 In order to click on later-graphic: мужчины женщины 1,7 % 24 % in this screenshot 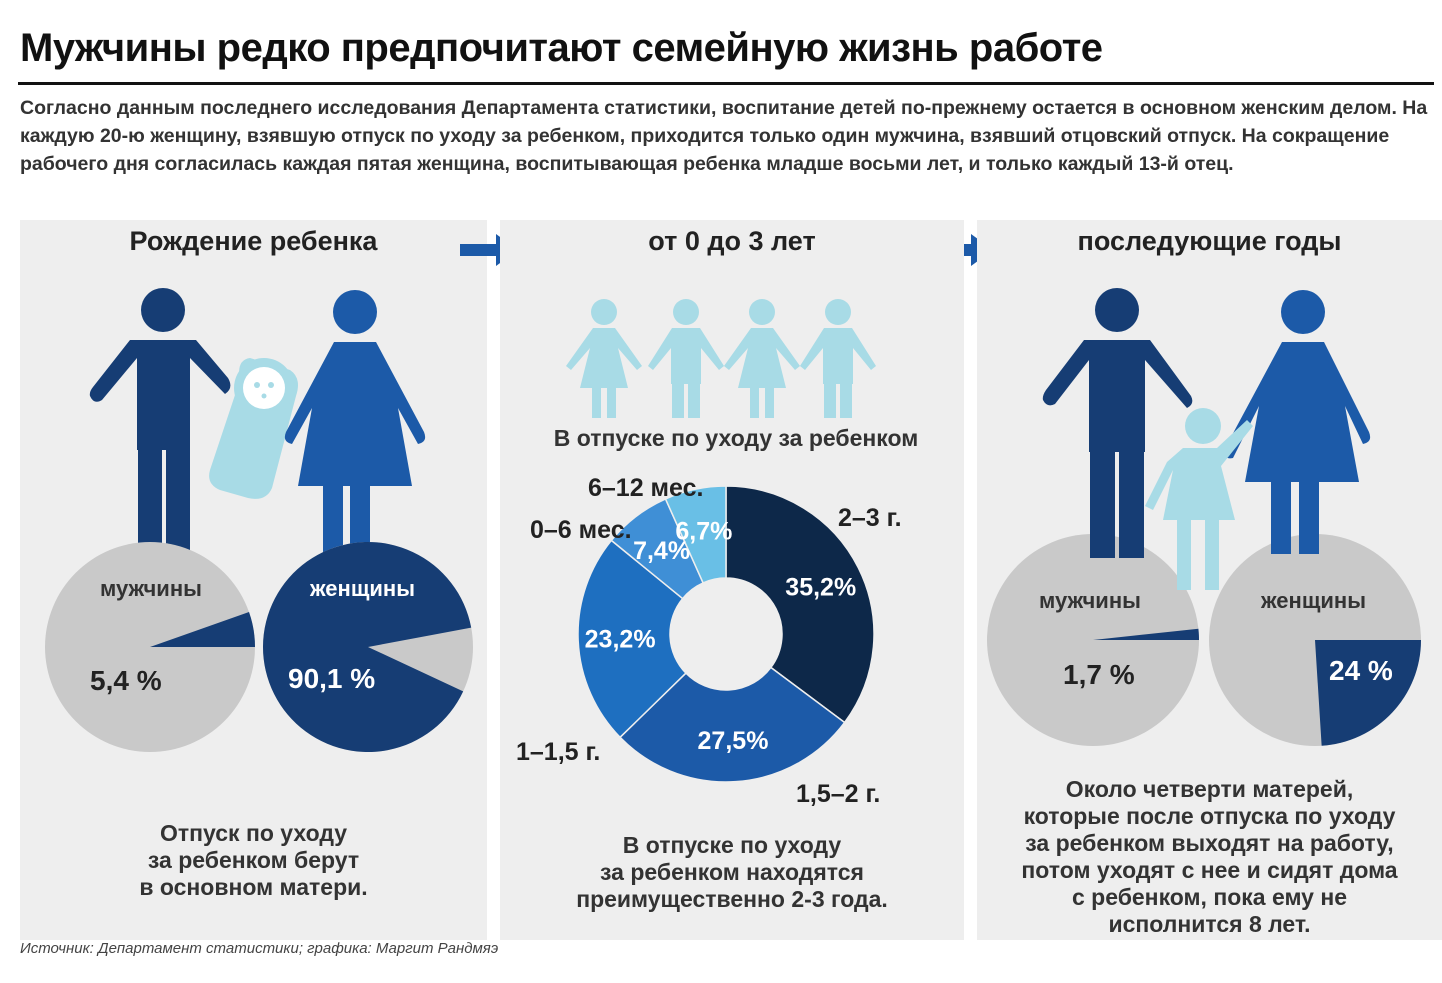, I will do `click(1204, 517)`.